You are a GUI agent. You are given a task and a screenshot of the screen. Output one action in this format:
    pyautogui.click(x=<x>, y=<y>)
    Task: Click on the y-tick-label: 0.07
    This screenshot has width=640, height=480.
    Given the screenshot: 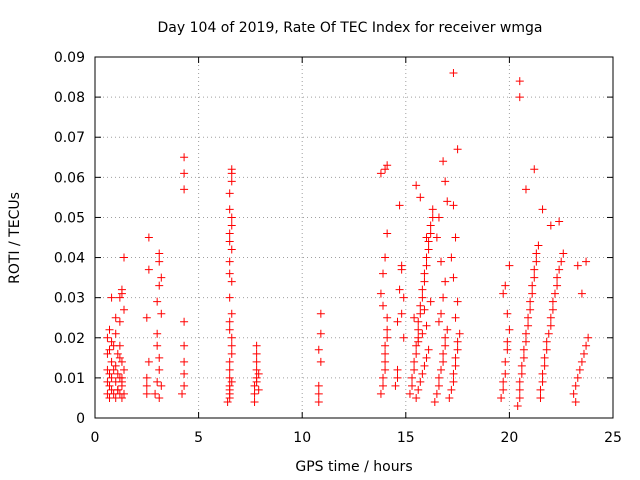 What is the action you would take?
    pyautogui.click(x=69, y=138)
    